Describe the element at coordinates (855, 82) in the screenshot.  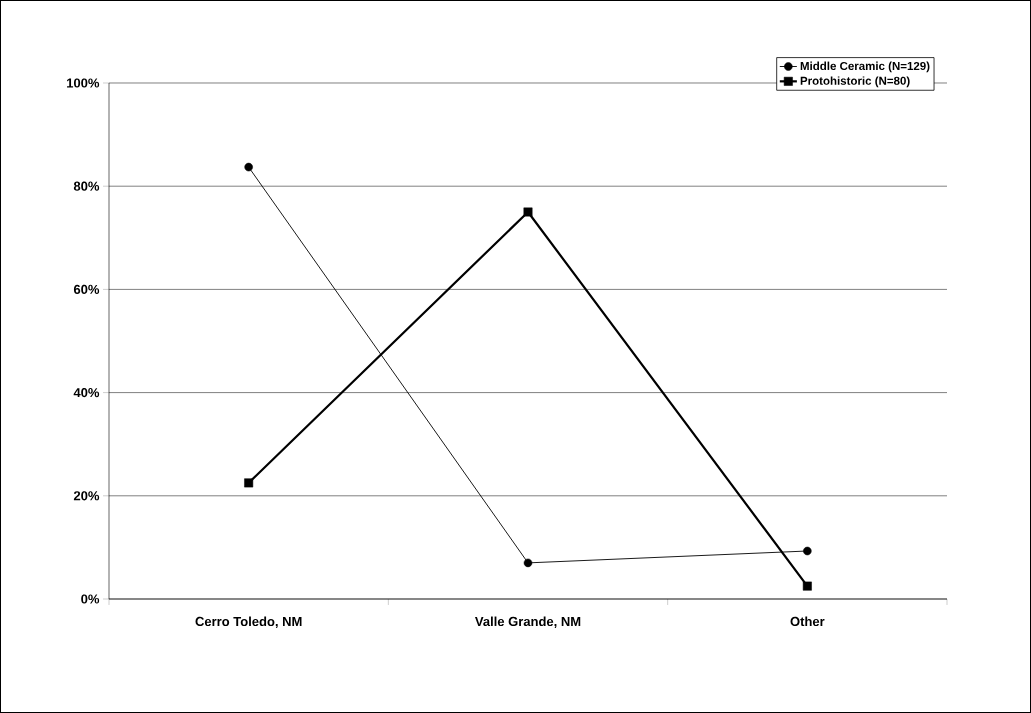
I see `legend-label: Protohistoric (N=80)` at that location.